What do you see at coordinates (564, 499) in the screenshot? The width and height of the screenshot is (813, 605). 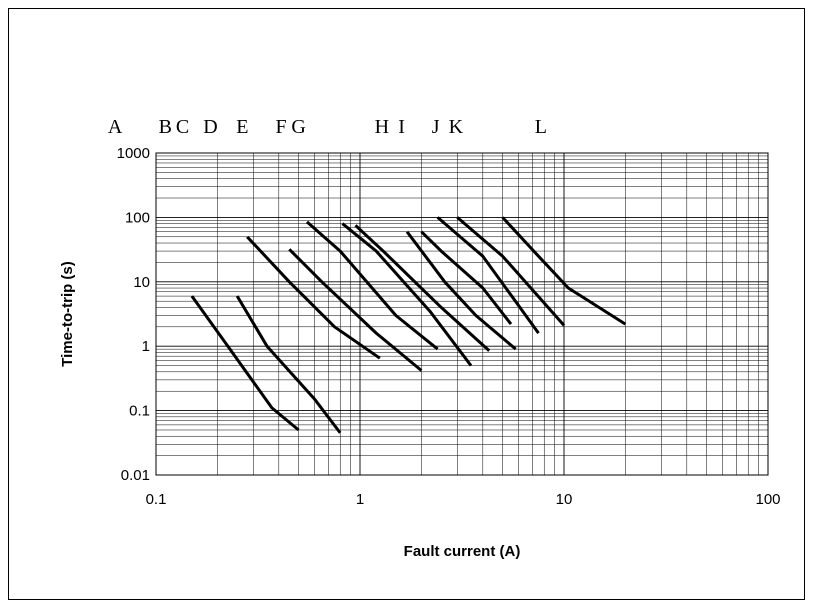 I see `x-tick-label: 10` at bounding box center [564, 499].